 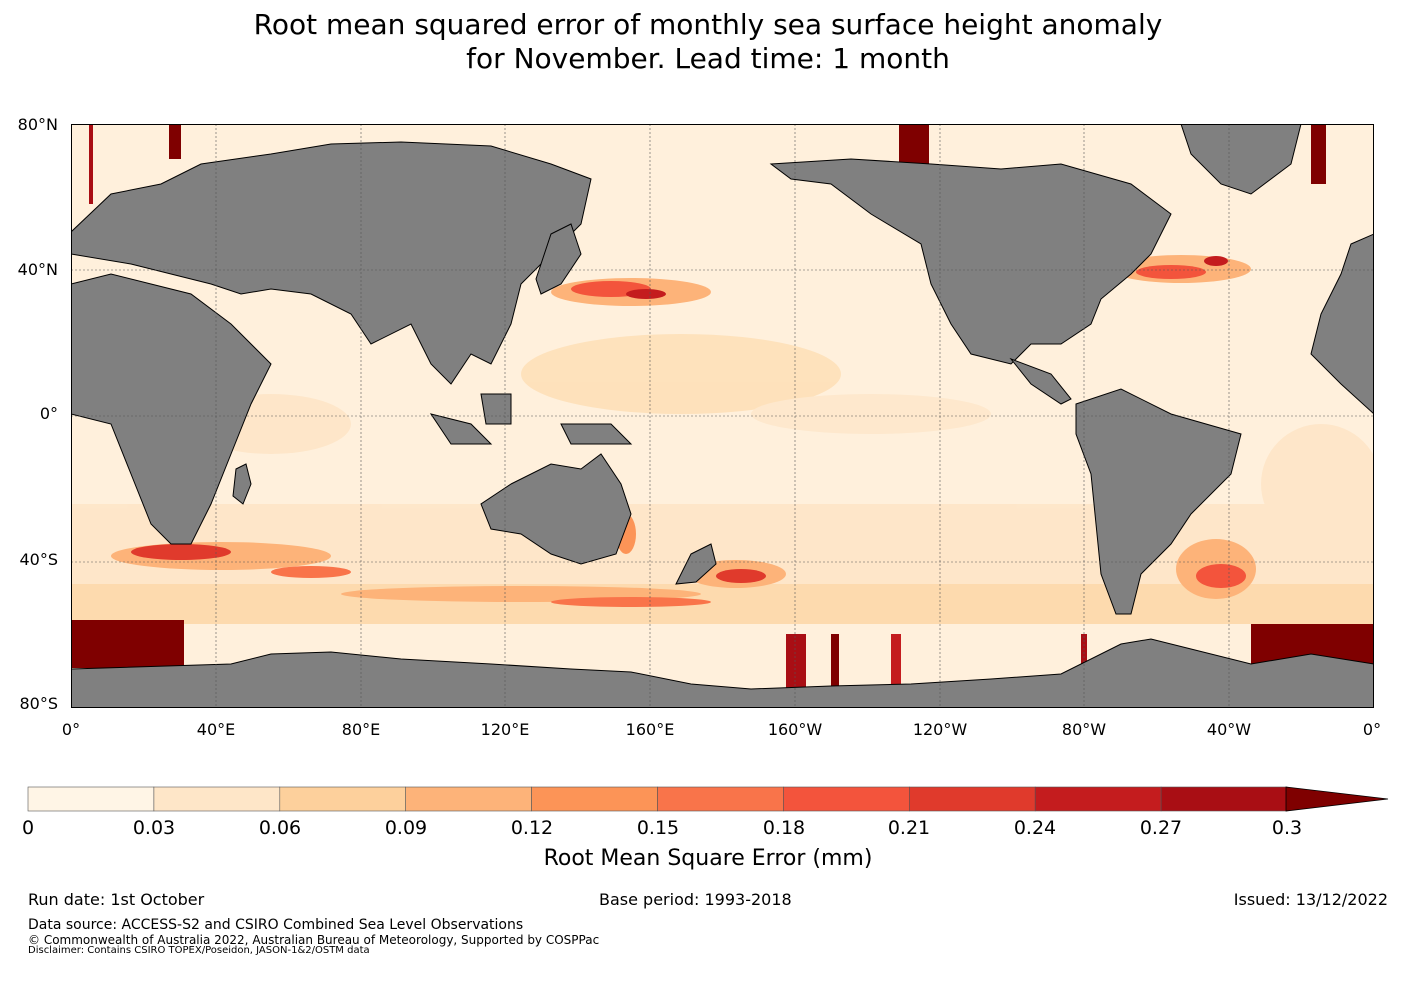 I want to click on land-new-zealand, so click(x=696, y=564).